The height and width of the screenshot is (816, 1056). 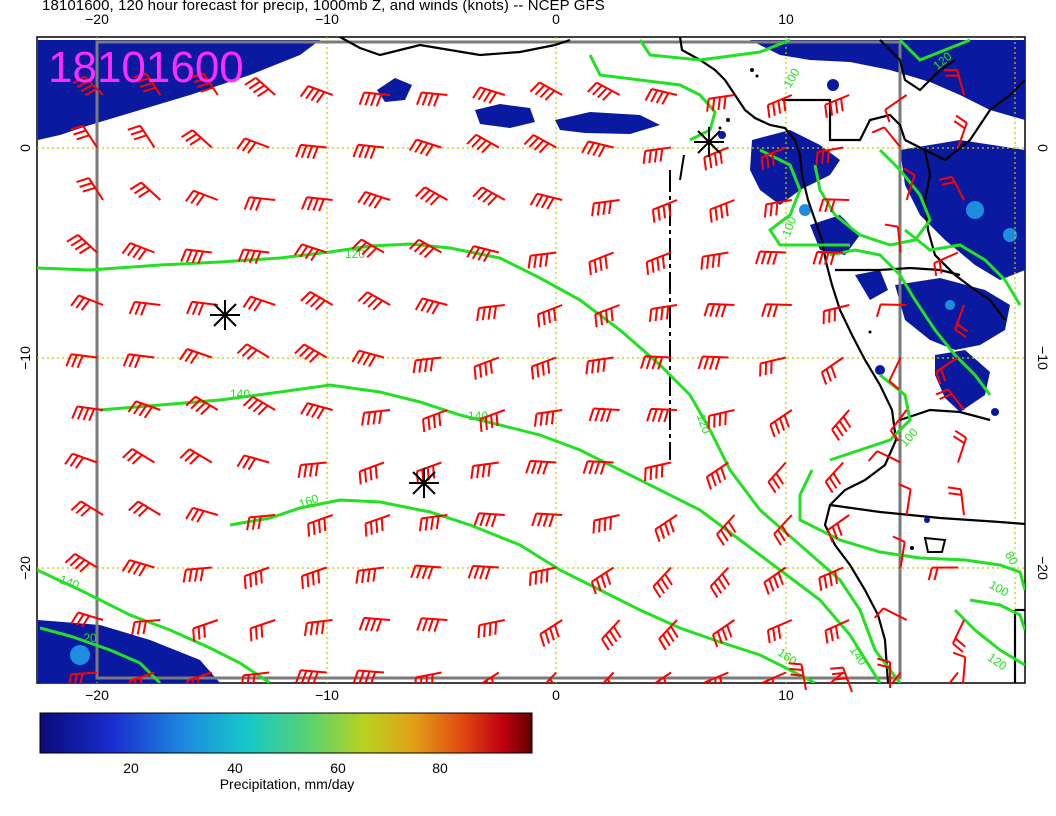 I want to click on contour-label: 20, so click(x=90, y=638).